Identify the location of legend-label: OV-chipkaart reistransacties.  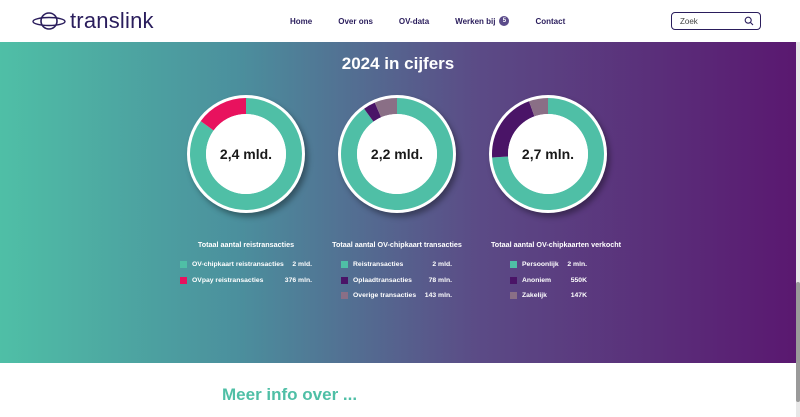
(238, 264).